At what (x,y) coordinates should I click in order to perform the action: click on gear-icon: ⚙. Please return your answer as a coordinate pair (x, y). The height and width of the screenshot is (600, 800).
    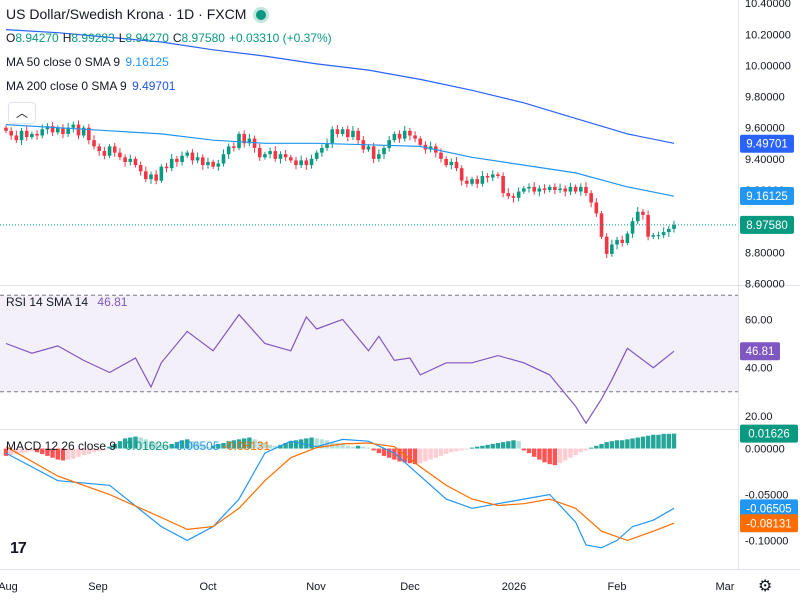
    Looking at the image, I should click on (765, 586).